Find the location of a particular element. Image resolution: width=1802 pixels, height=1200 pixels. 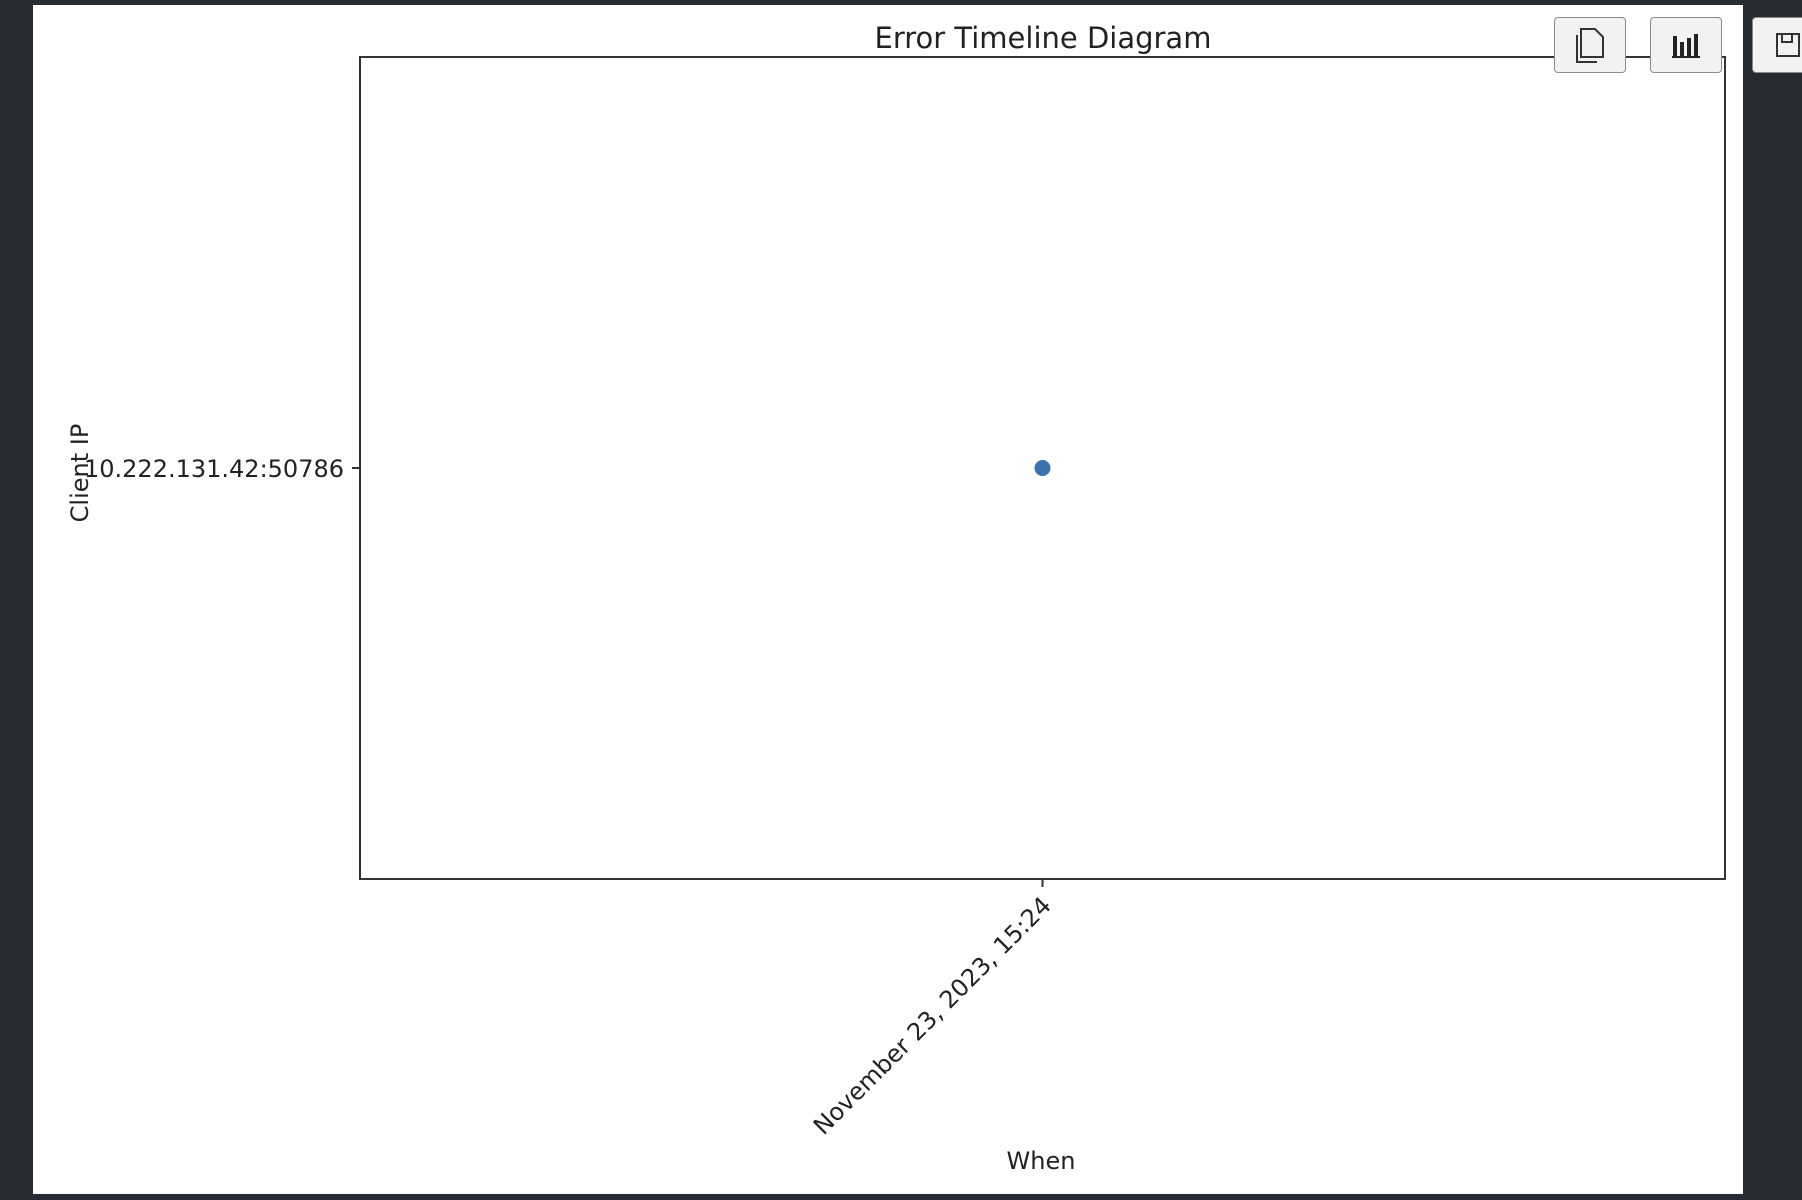

x-axis-label: When is located at coordinates (1041, 1161).